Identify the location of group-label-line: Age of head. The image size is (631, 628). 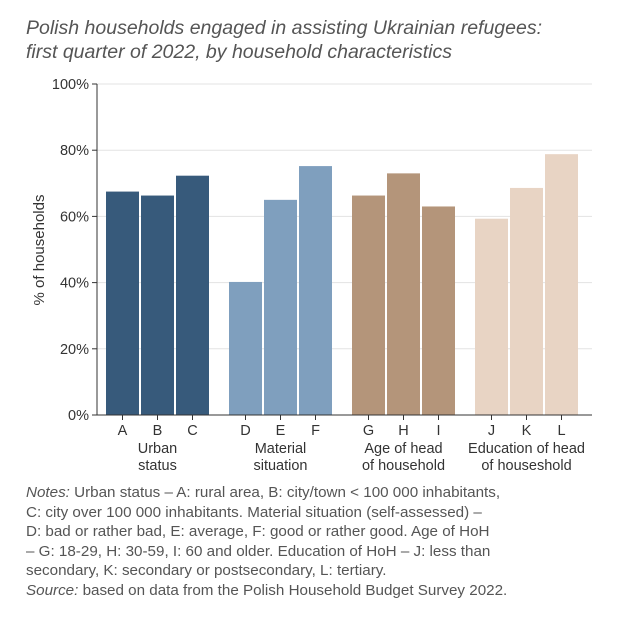
(403, 449).